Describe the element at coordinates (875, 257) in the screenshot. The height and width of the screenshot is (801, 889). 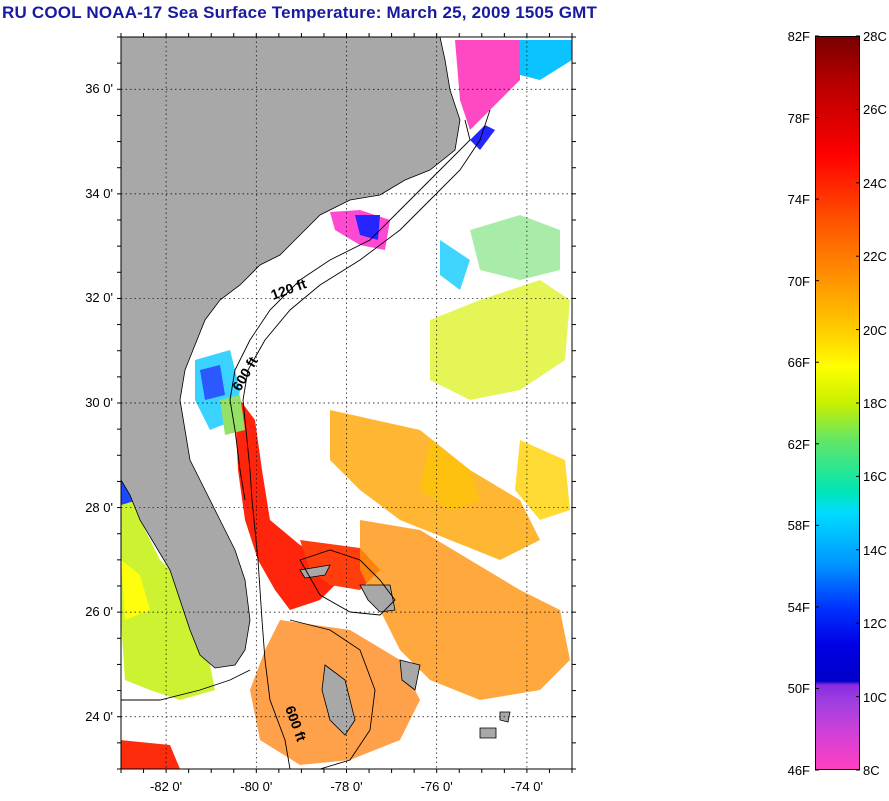
I see `colorbar-c-label: 22C` at that location.